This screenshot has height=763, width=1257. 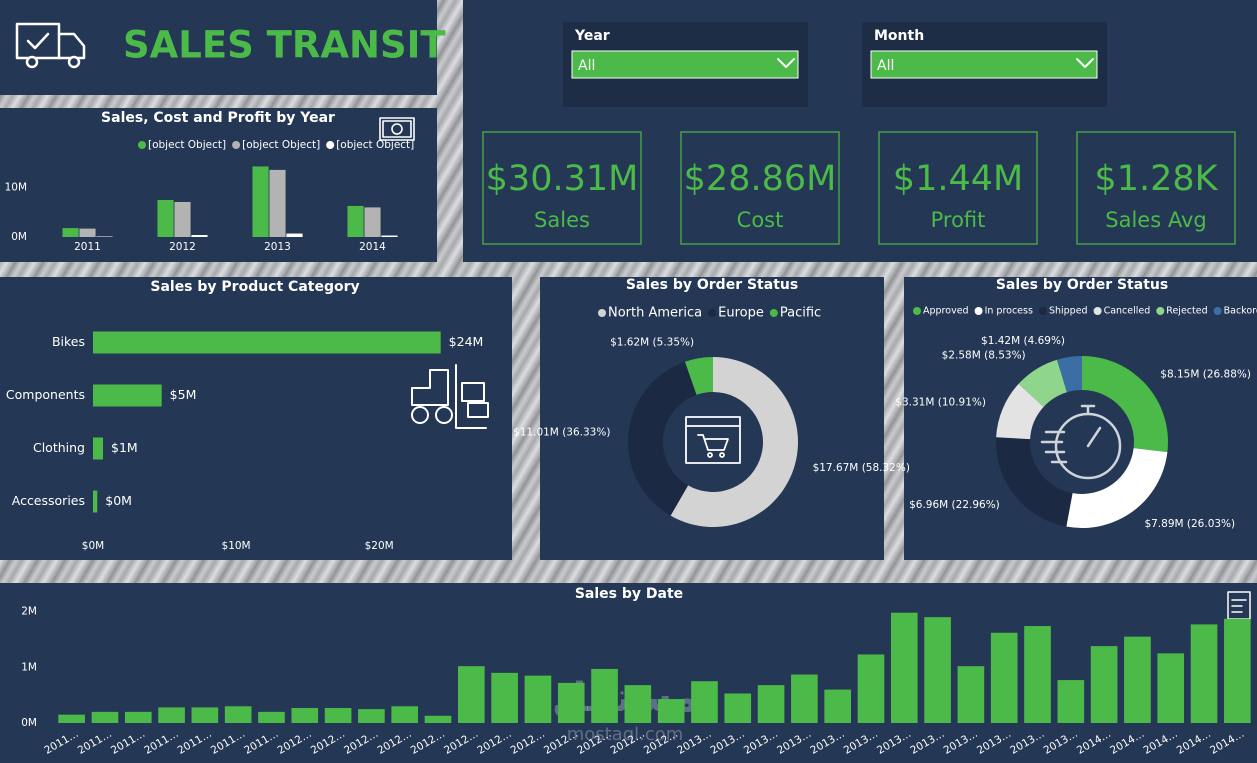 I want to click on cart-icon, so click(x=713, y=440).